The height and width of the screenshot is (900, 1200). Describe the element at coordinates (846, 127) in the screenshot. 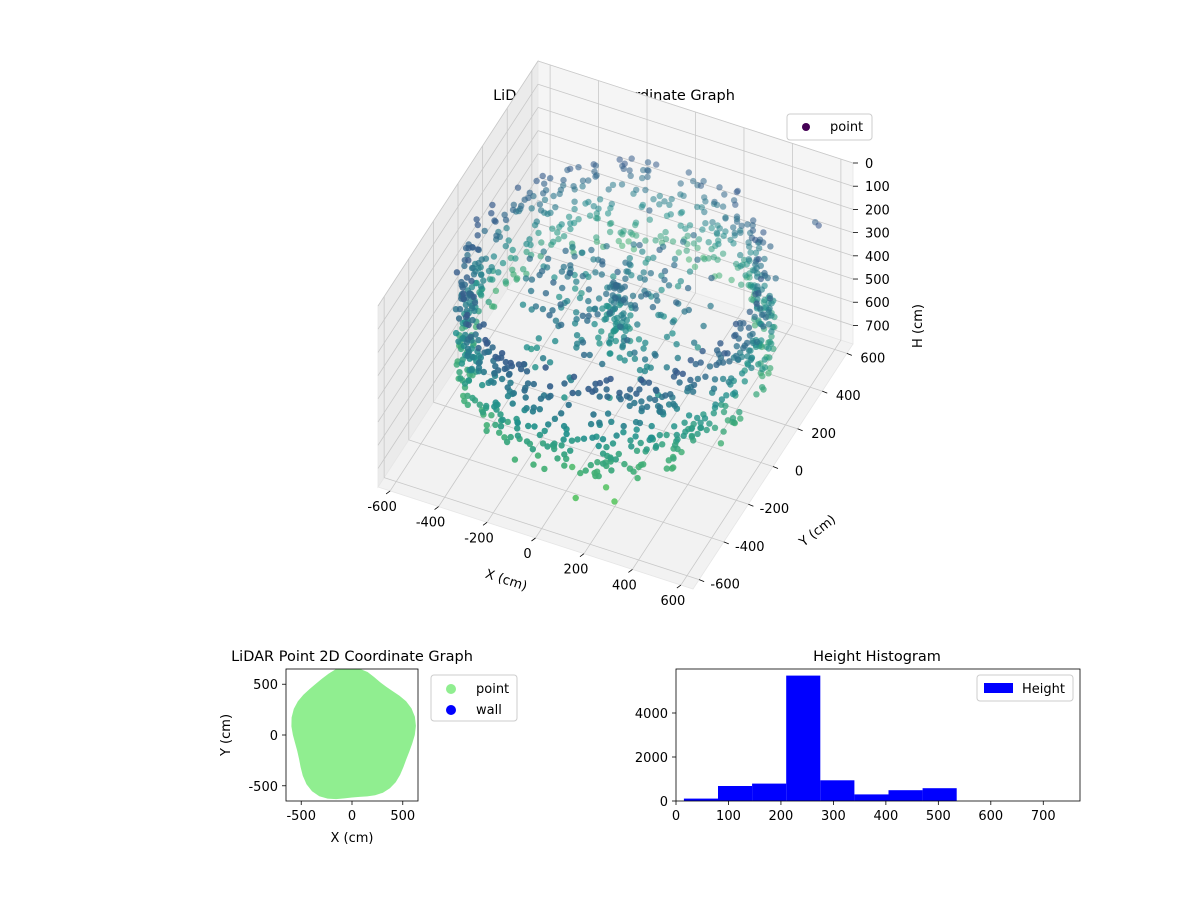

I see `legend-3d-point-label: point` at that location.